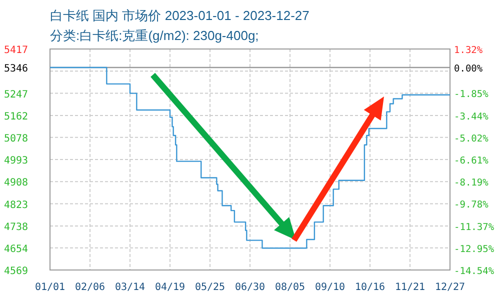  Describe the element at coordinates (16, 94) in the screenshot. I see `y-tick-label: 5247` at that location.